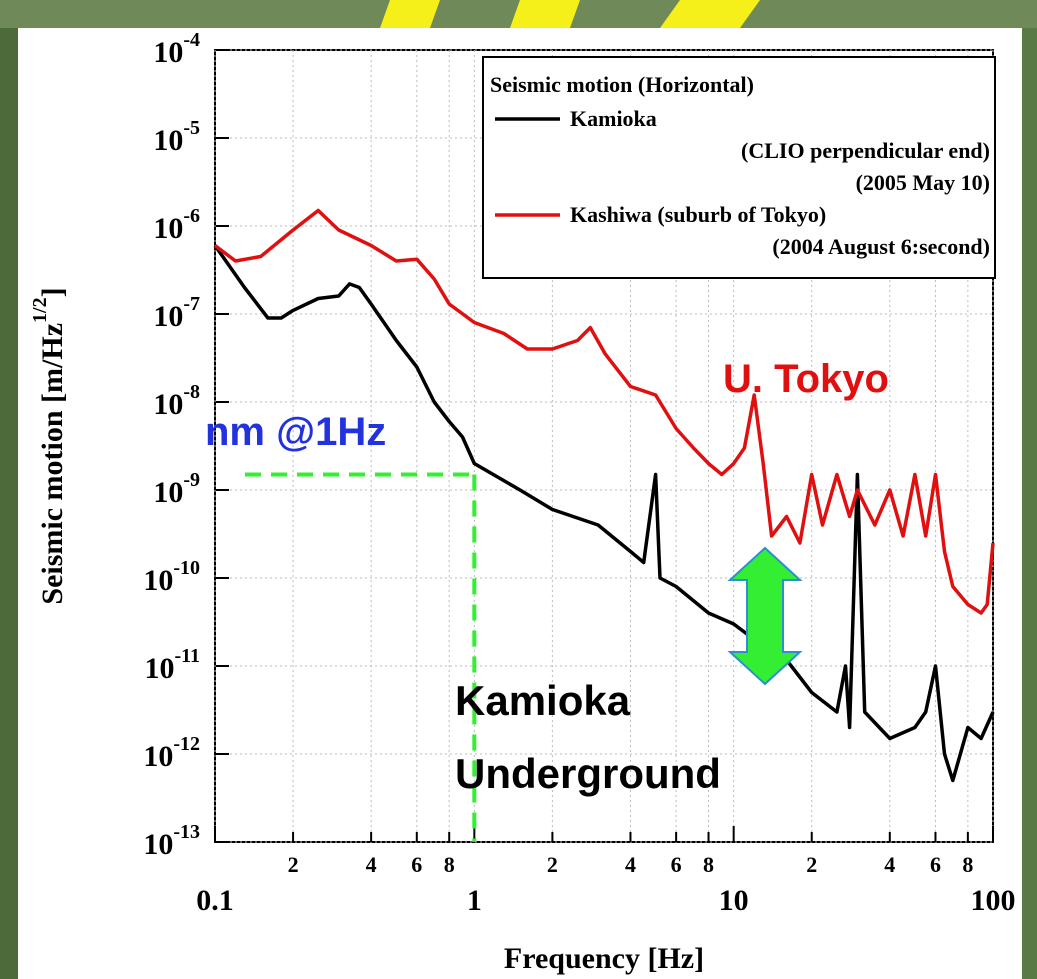 Image resolution: width=1037 pixels, height=979 pixels. What do you see at coordinates (52, 464) in the screenshot?
I see `y-axis-label-part: Seismic motion [m/Hz` at bounding box center [52, 464].